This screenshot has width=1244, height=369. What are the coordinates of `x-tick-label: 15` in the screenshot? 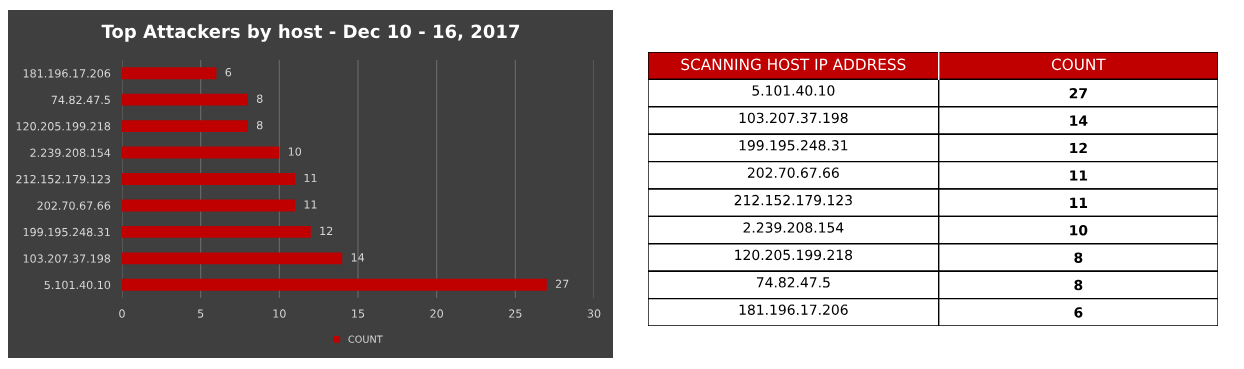 It's located at (358, 313).